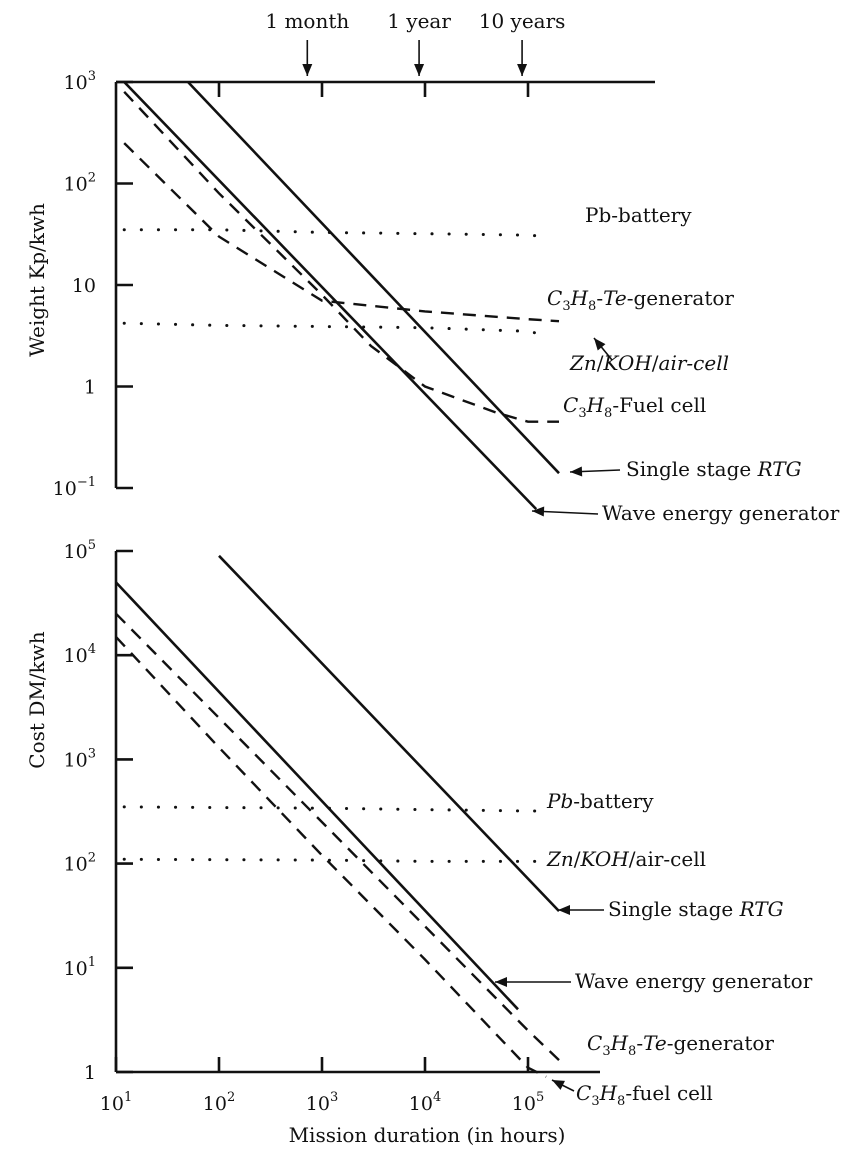  I want to click on bottom-x-axis-label: Mission duration (in hours), so click(427, 1135).